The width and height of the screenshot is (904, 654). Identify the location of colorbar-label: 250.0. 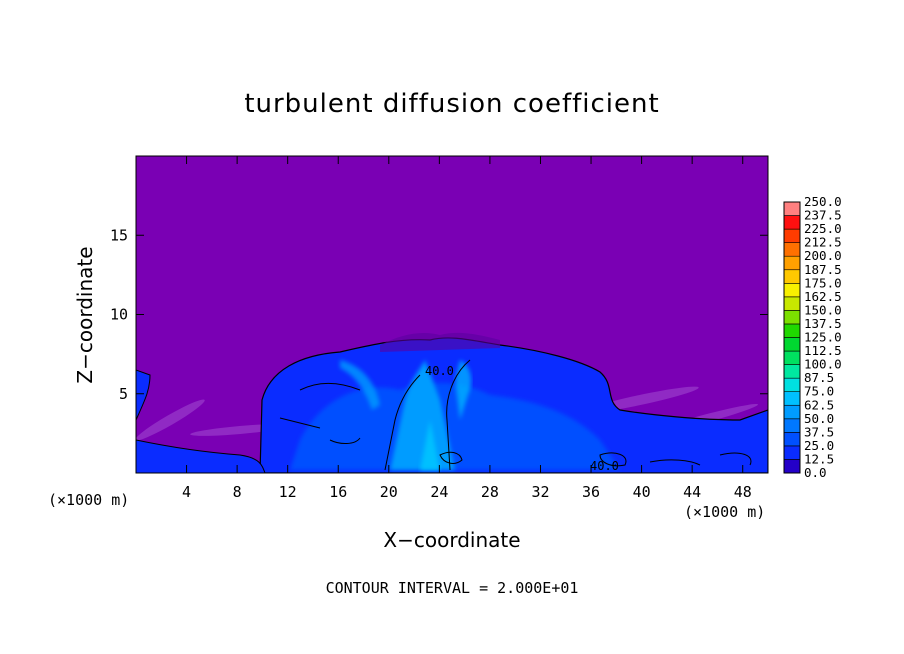
(823, 201).